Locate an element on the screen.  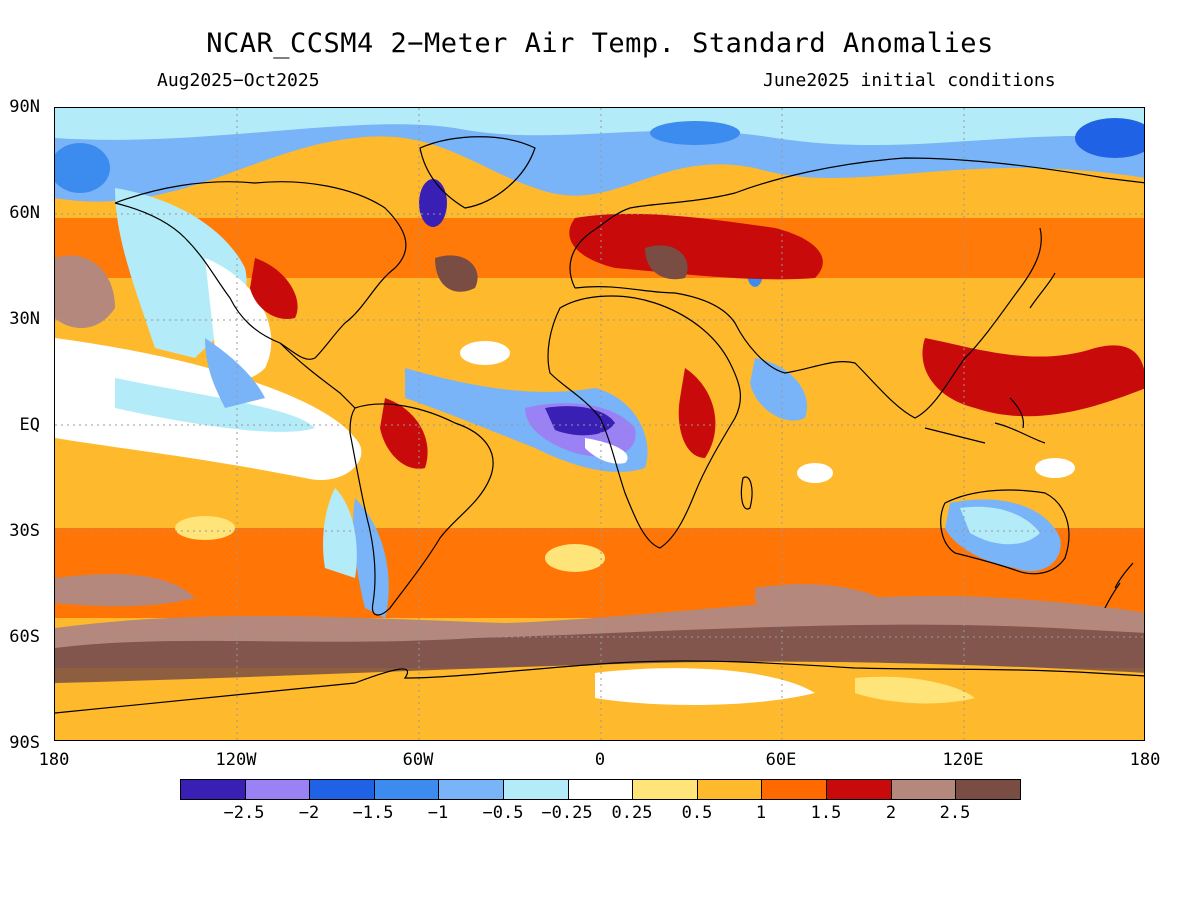
lon-label-180e: 180 is located at coordinates (1145, 760).